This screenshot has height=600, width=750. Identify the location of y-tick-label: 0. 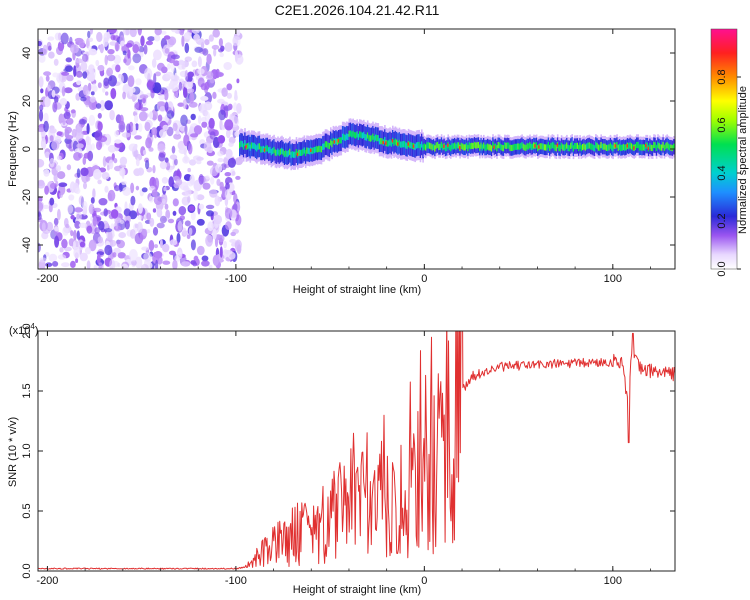
(27, 149).